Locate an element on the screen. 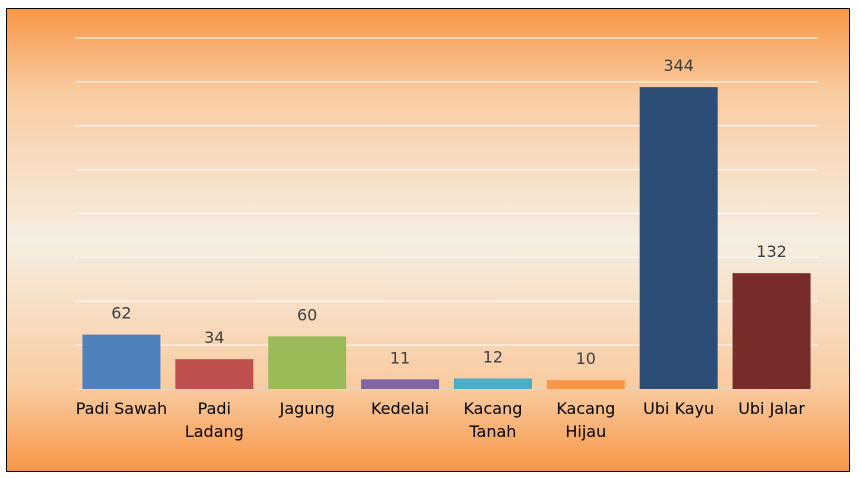 This screenshot has height=478, width=858. x-tick-label: Kacang Hijau is located at coordinates (586, 420).